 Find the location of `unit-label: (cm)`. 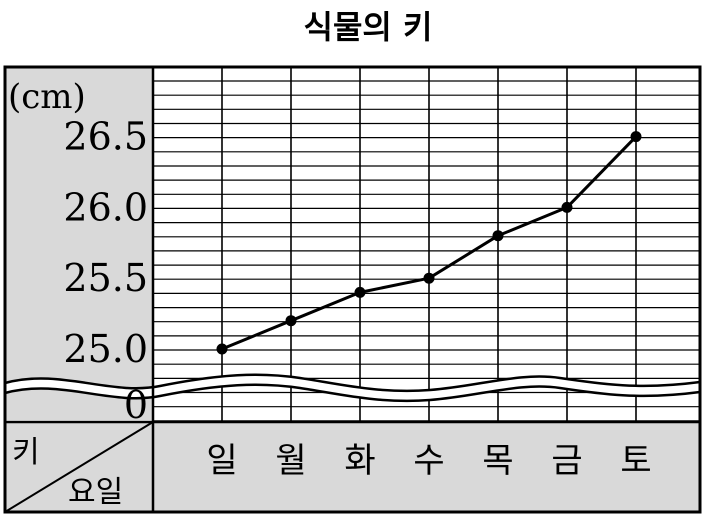

unit-label: (cm) is located at coordinates (47, 97).